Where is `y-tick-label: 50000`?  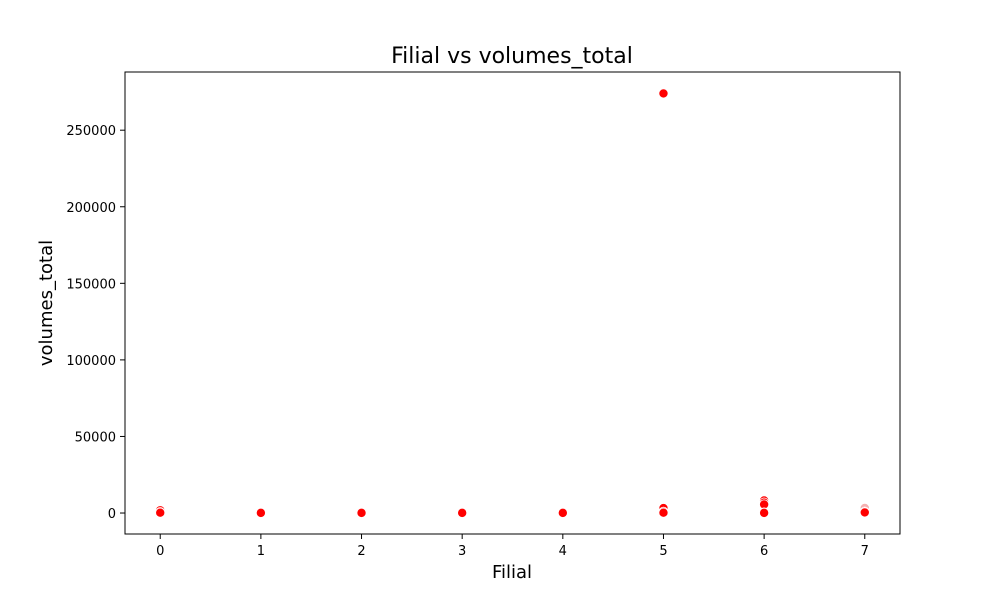 y-tick-label: 50000 is located at coordinates (95, 437).